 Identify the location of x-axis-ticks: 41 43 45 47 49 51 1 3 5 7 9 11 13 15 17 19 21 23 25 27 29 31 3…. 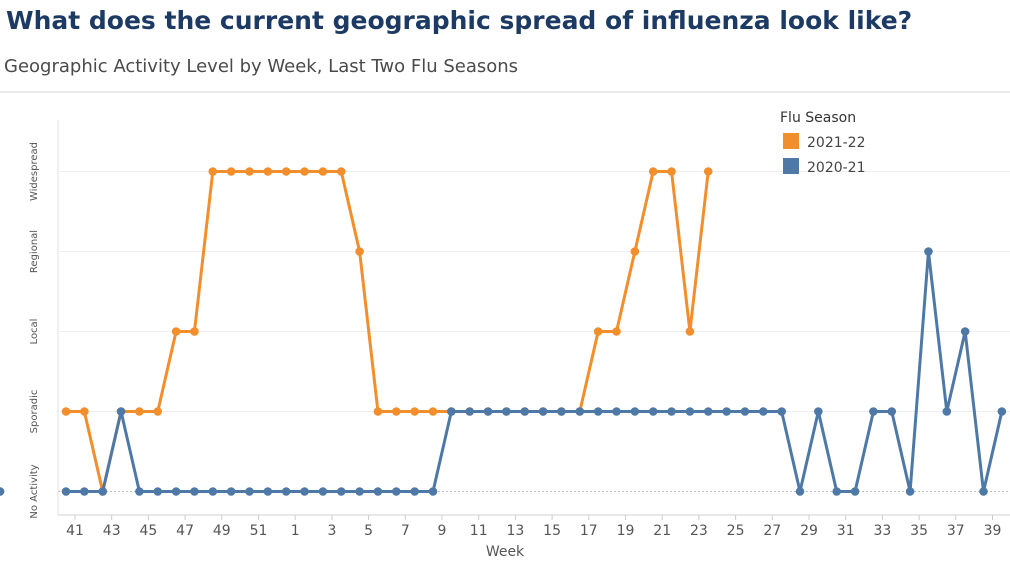
(533, 527).